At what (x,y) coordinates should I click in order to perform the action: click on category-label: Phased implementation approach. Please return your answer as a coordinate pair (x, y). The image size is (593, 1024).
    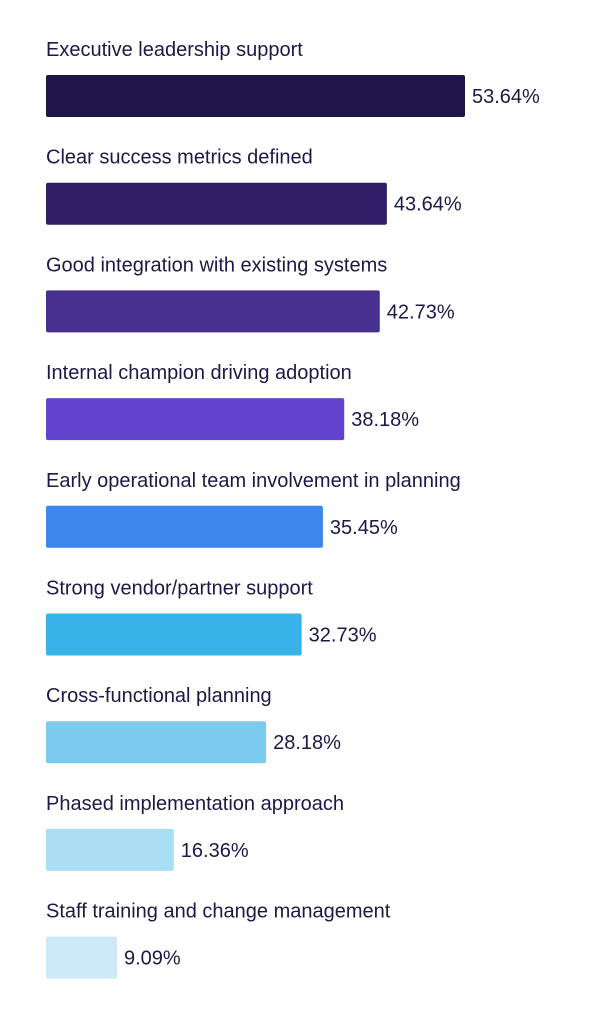
    Looking at the image, I should click on (195, 804).